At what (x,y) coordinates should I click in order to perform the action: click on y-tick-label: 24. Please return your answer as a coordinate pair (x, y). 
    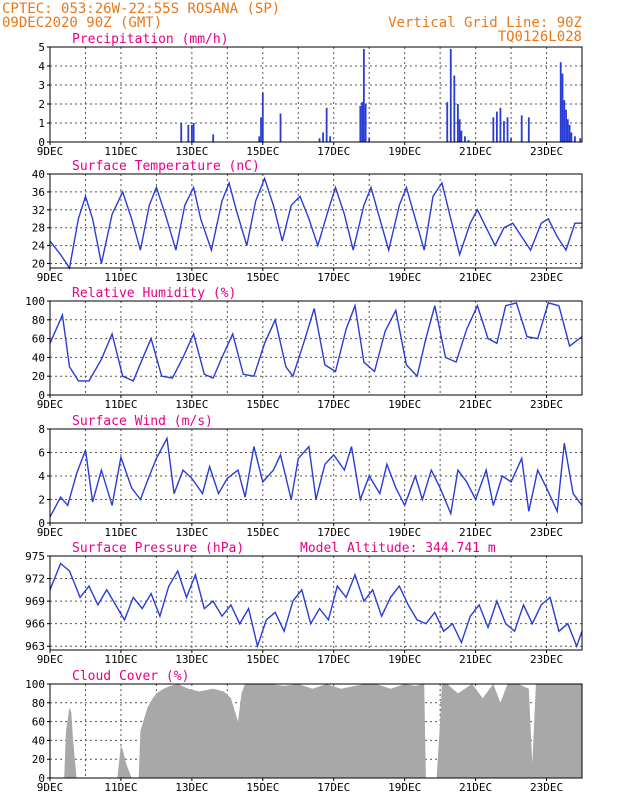
    Looking at the image, I should click on (39, 246).